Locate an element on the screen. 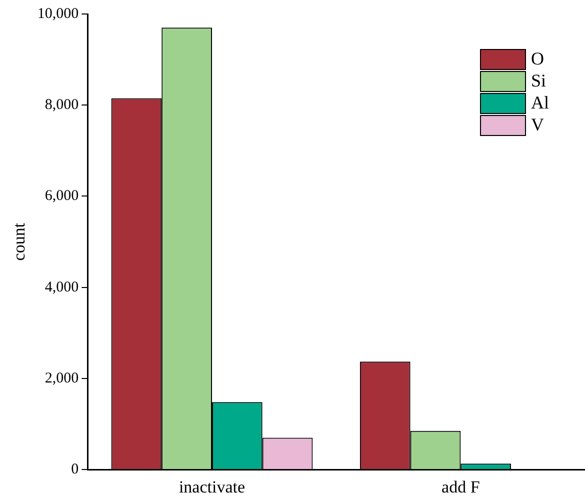 Image resolution: width=585 pixels, height=502 pixels. x-tick-label: add F is located at coordinates (461, 486).